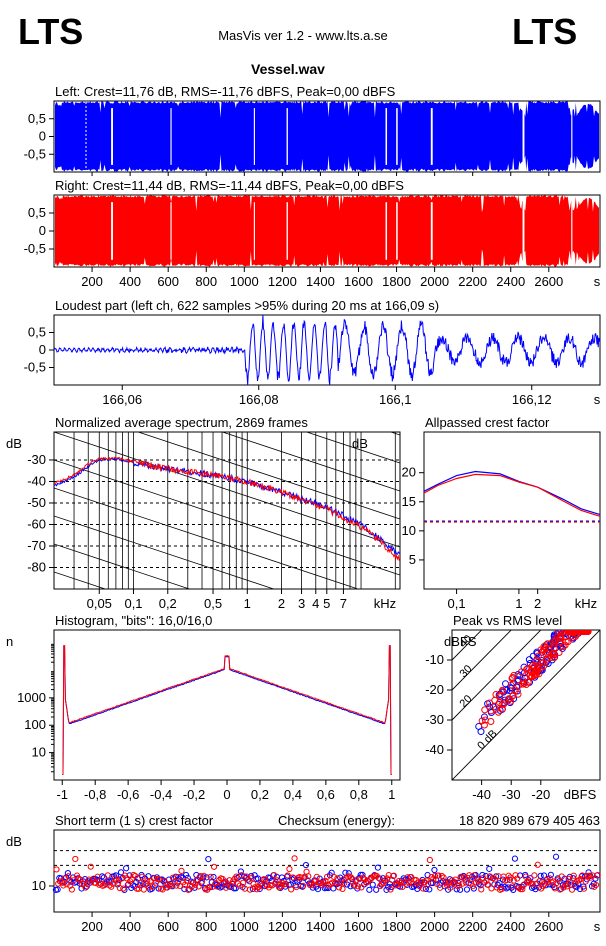 This screenshot has height=946, width=606. What do you see at coordinates (529, 820) in the screenshot?
I see `checksum-value: 18 820 989 679 405 463` at bounding box center [529, 820].